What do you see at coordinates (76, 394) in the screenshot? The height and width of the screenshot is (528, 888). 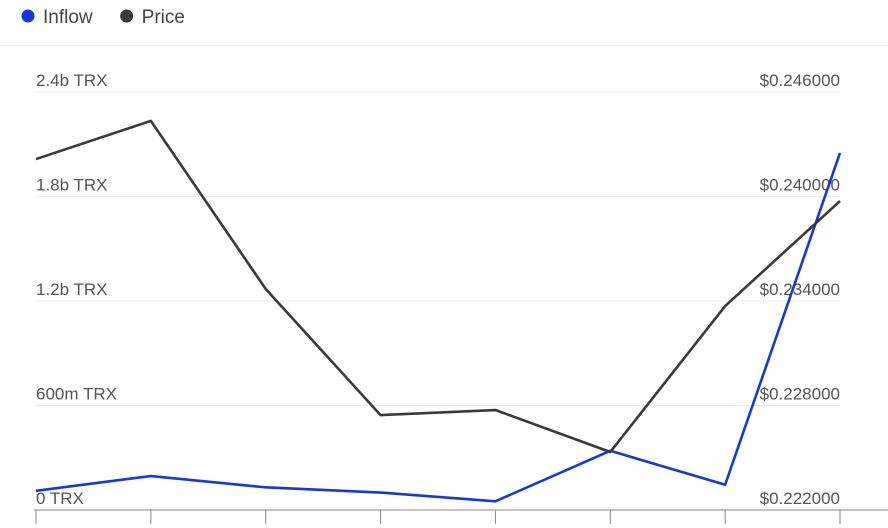 I see `y-tick-label: 600m TRX` at bounding box center [76, 394].